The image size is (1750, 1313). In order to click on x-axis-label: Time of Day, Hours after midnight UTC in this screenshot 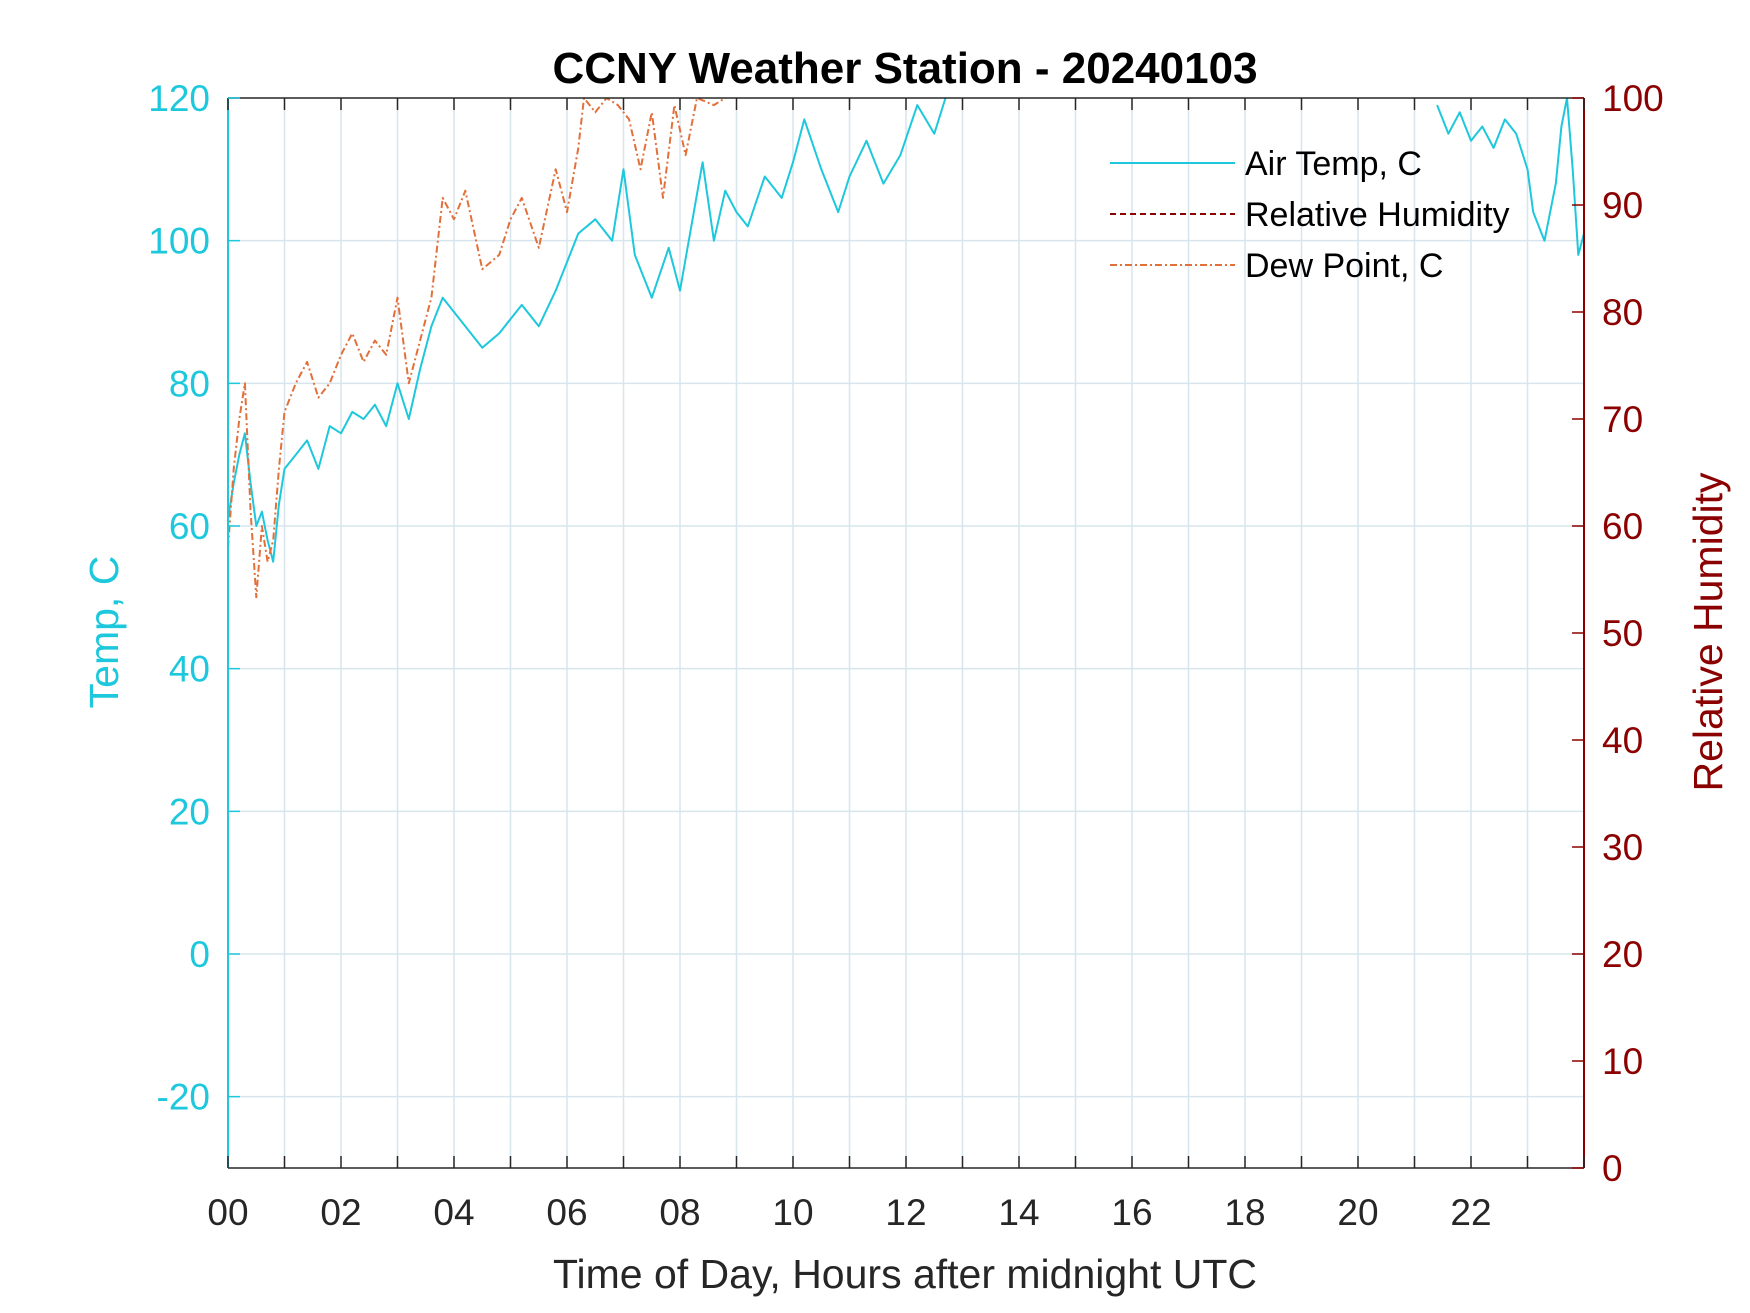, I will do `click(905, 1274)`.